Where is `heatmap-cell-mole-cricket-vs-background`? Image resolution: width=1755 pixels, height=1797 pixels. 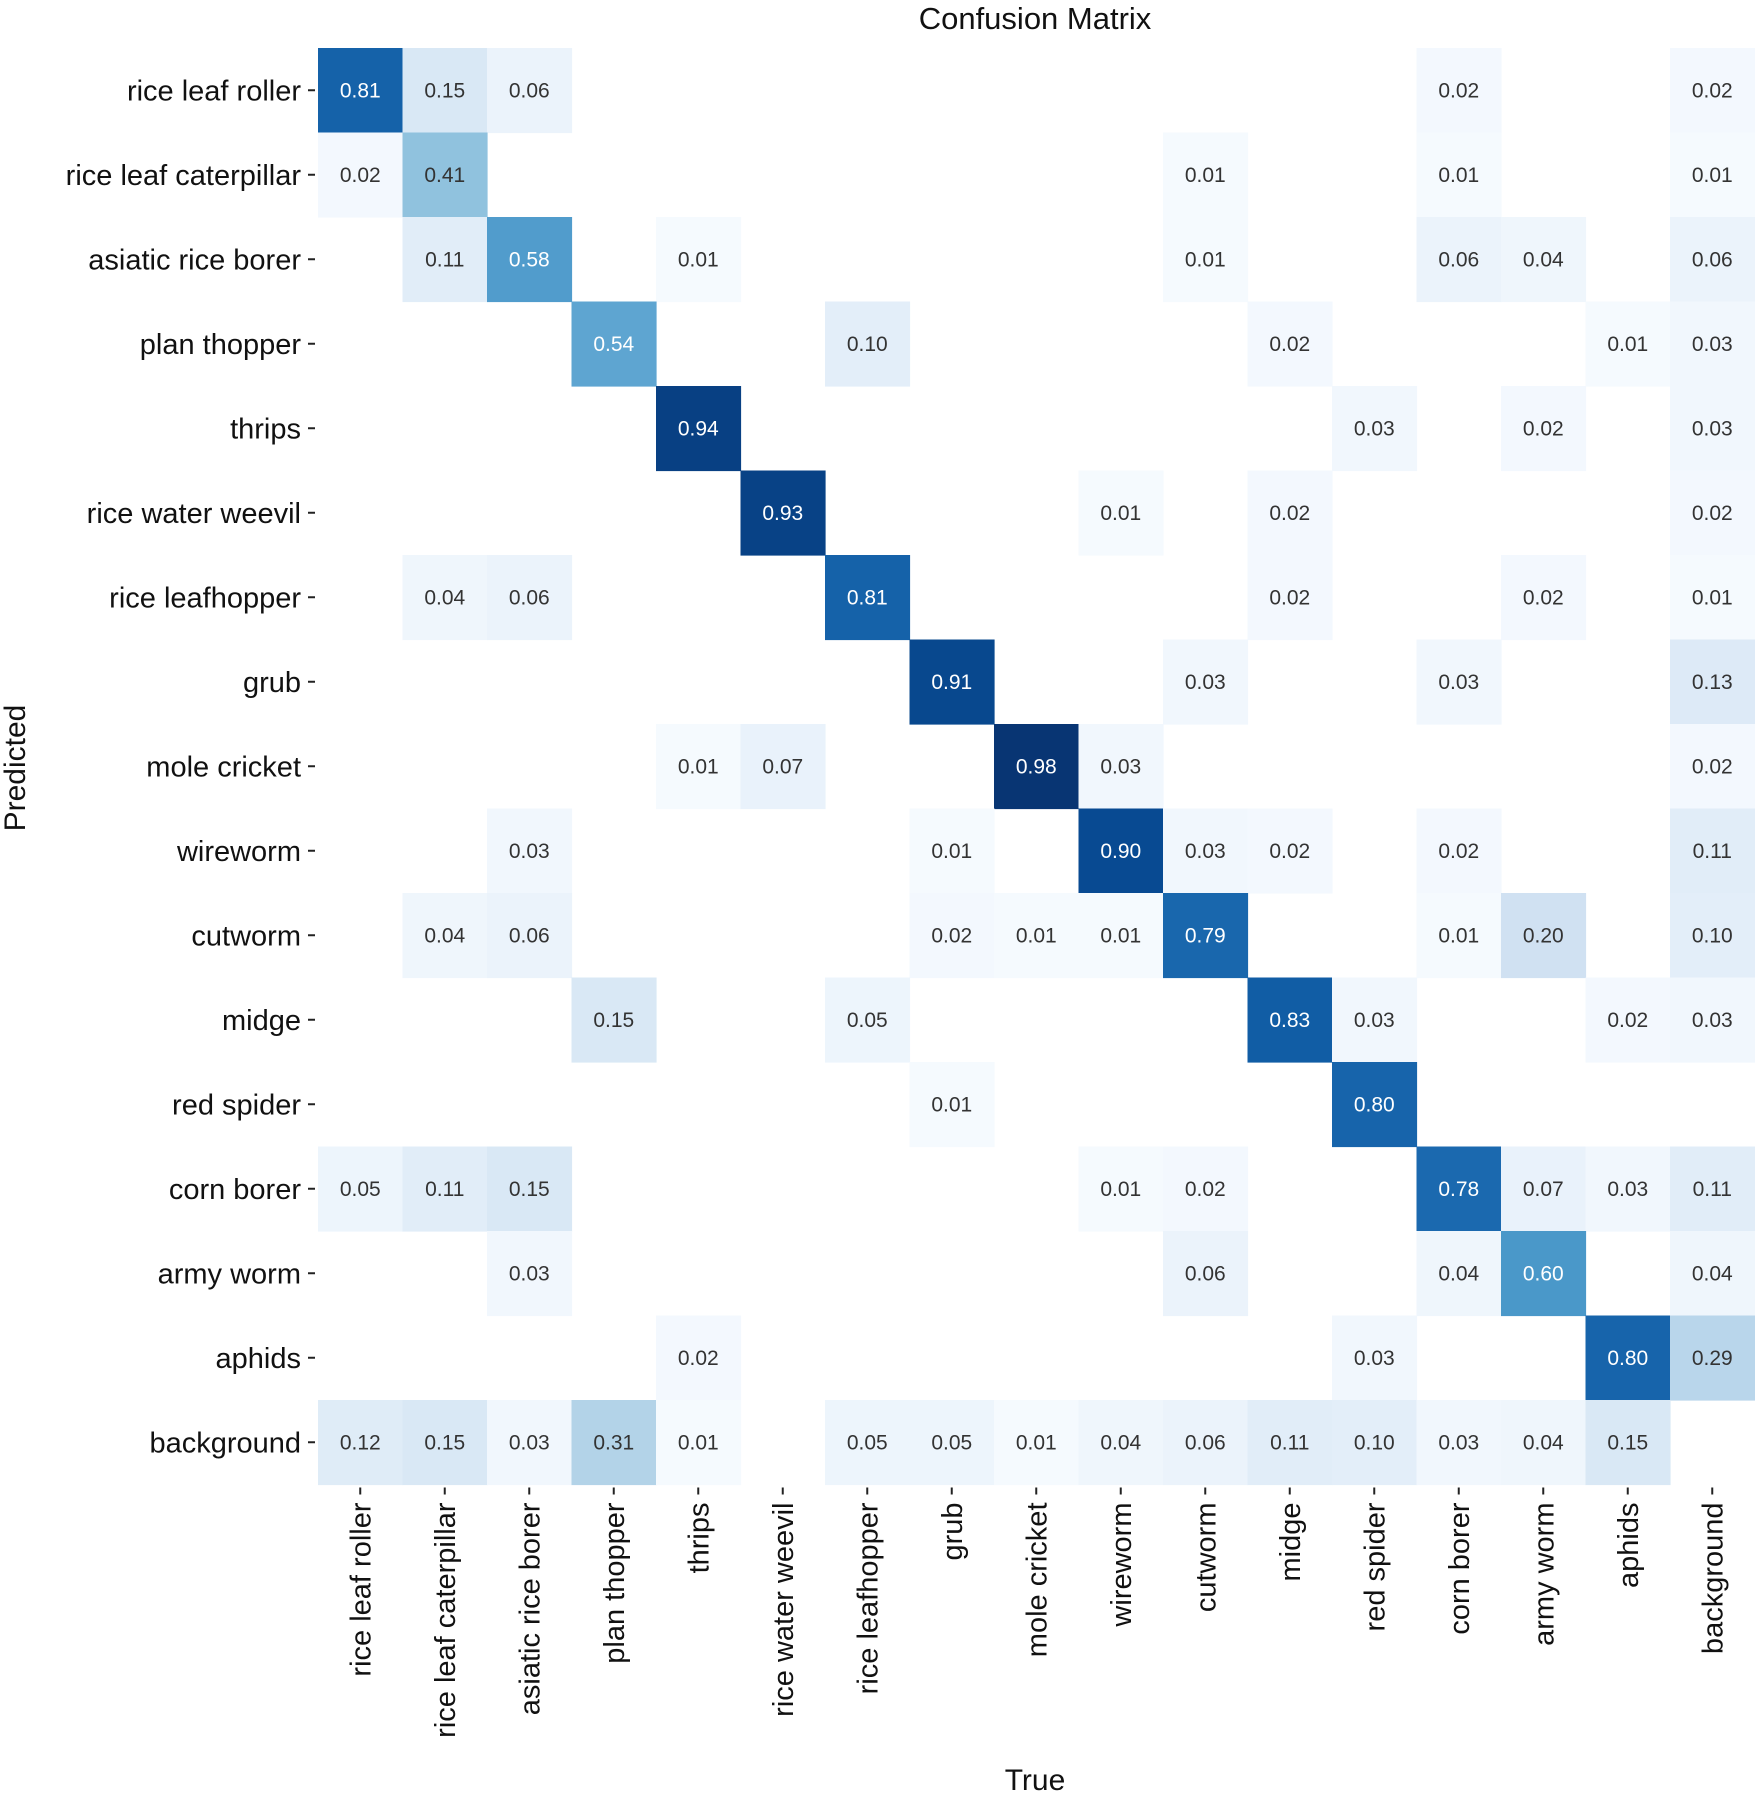
heatmap-cell-mole-cricket-vs-background is located at coordinates (1712, 767).